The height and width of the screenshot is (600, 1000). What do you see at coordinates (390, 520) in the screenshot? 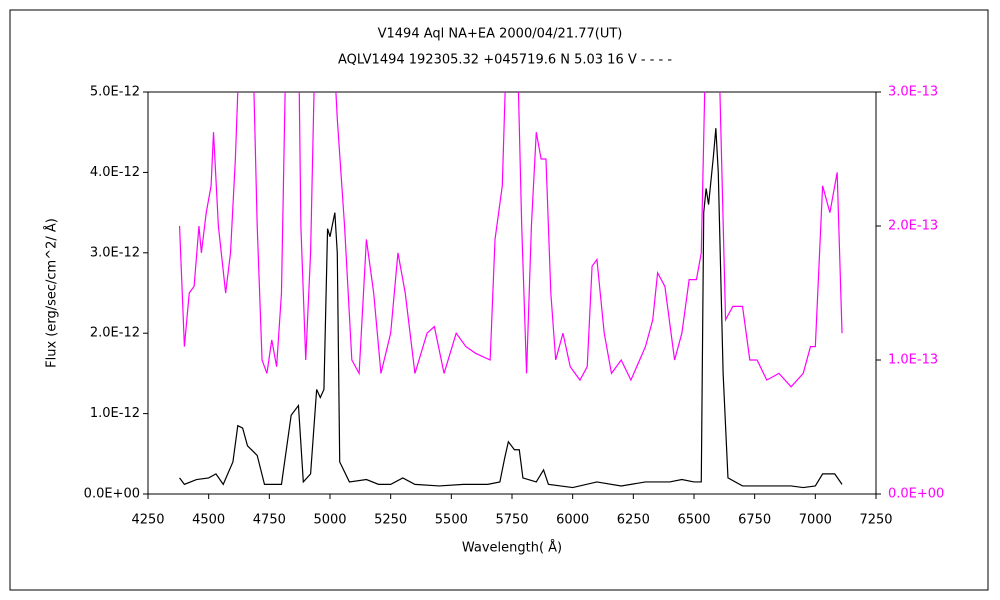
I see `x-tick-label: 5250` at bounding box center [390, 520].